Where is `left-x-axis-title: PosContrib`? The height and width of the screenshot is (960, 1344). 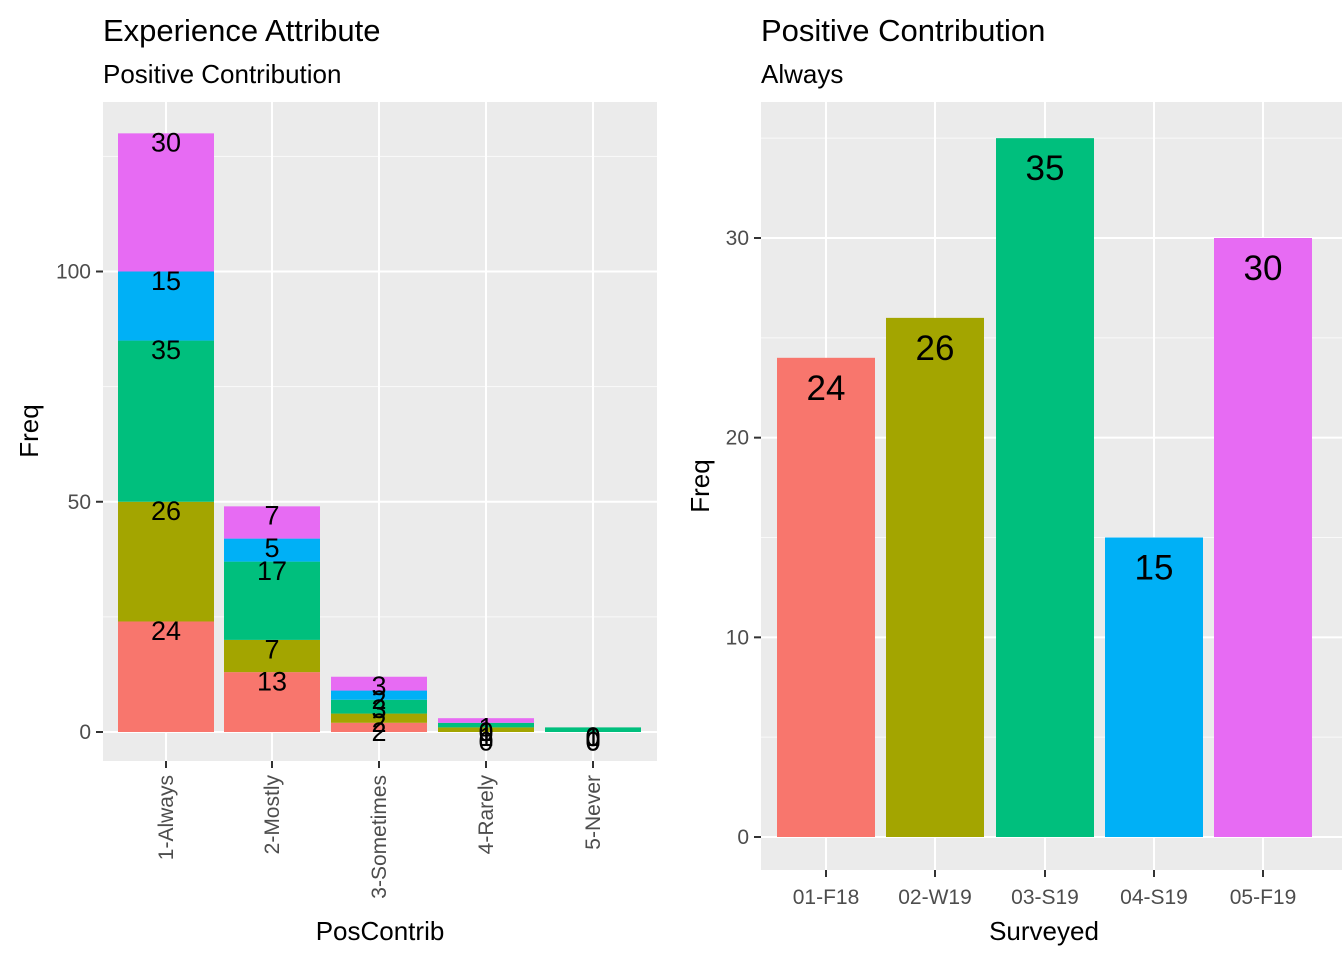
left-x-axis-title: PosContrib is located at coordinates (380, 931).